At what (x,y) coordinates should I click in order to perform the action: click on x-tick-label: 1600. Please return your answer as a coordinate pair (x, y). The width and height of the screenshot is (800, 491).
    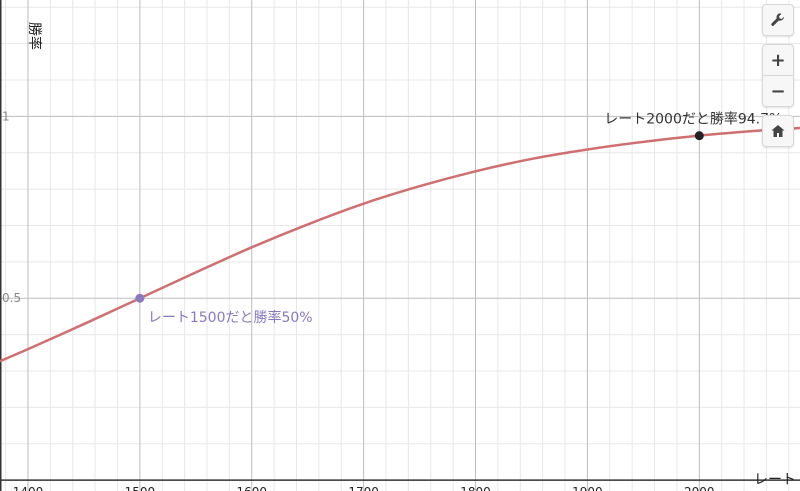
    Looking at the image, I should click on (251, 488).